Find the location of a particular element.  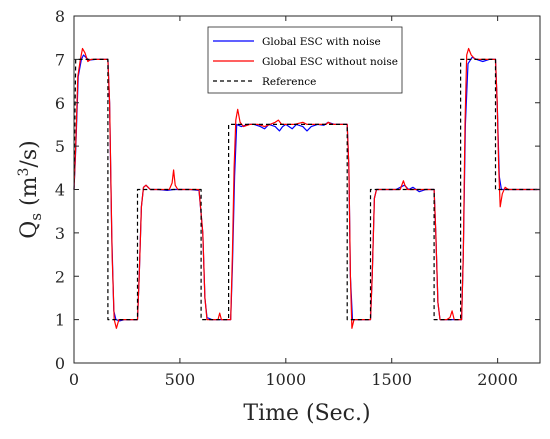

y-tick-label: 1 is located at coordinates (60, 320).